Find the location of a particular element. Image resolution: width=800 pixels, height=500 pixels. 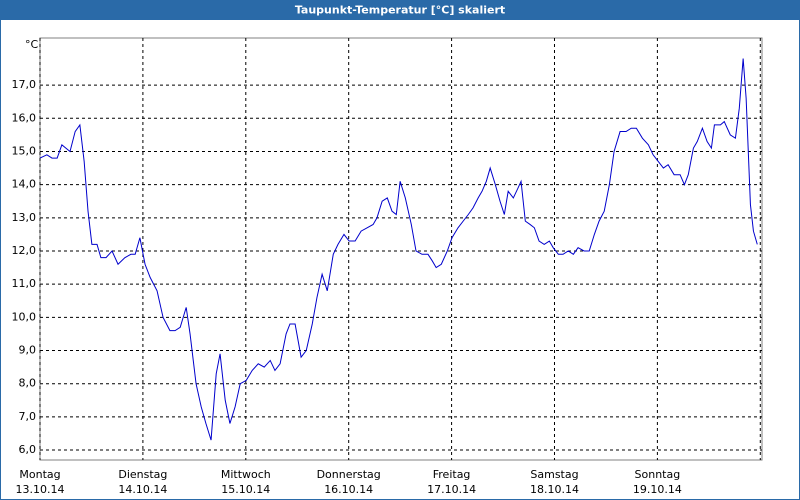

y-tick-label: 16,0 is located at coordinates (24, 117).